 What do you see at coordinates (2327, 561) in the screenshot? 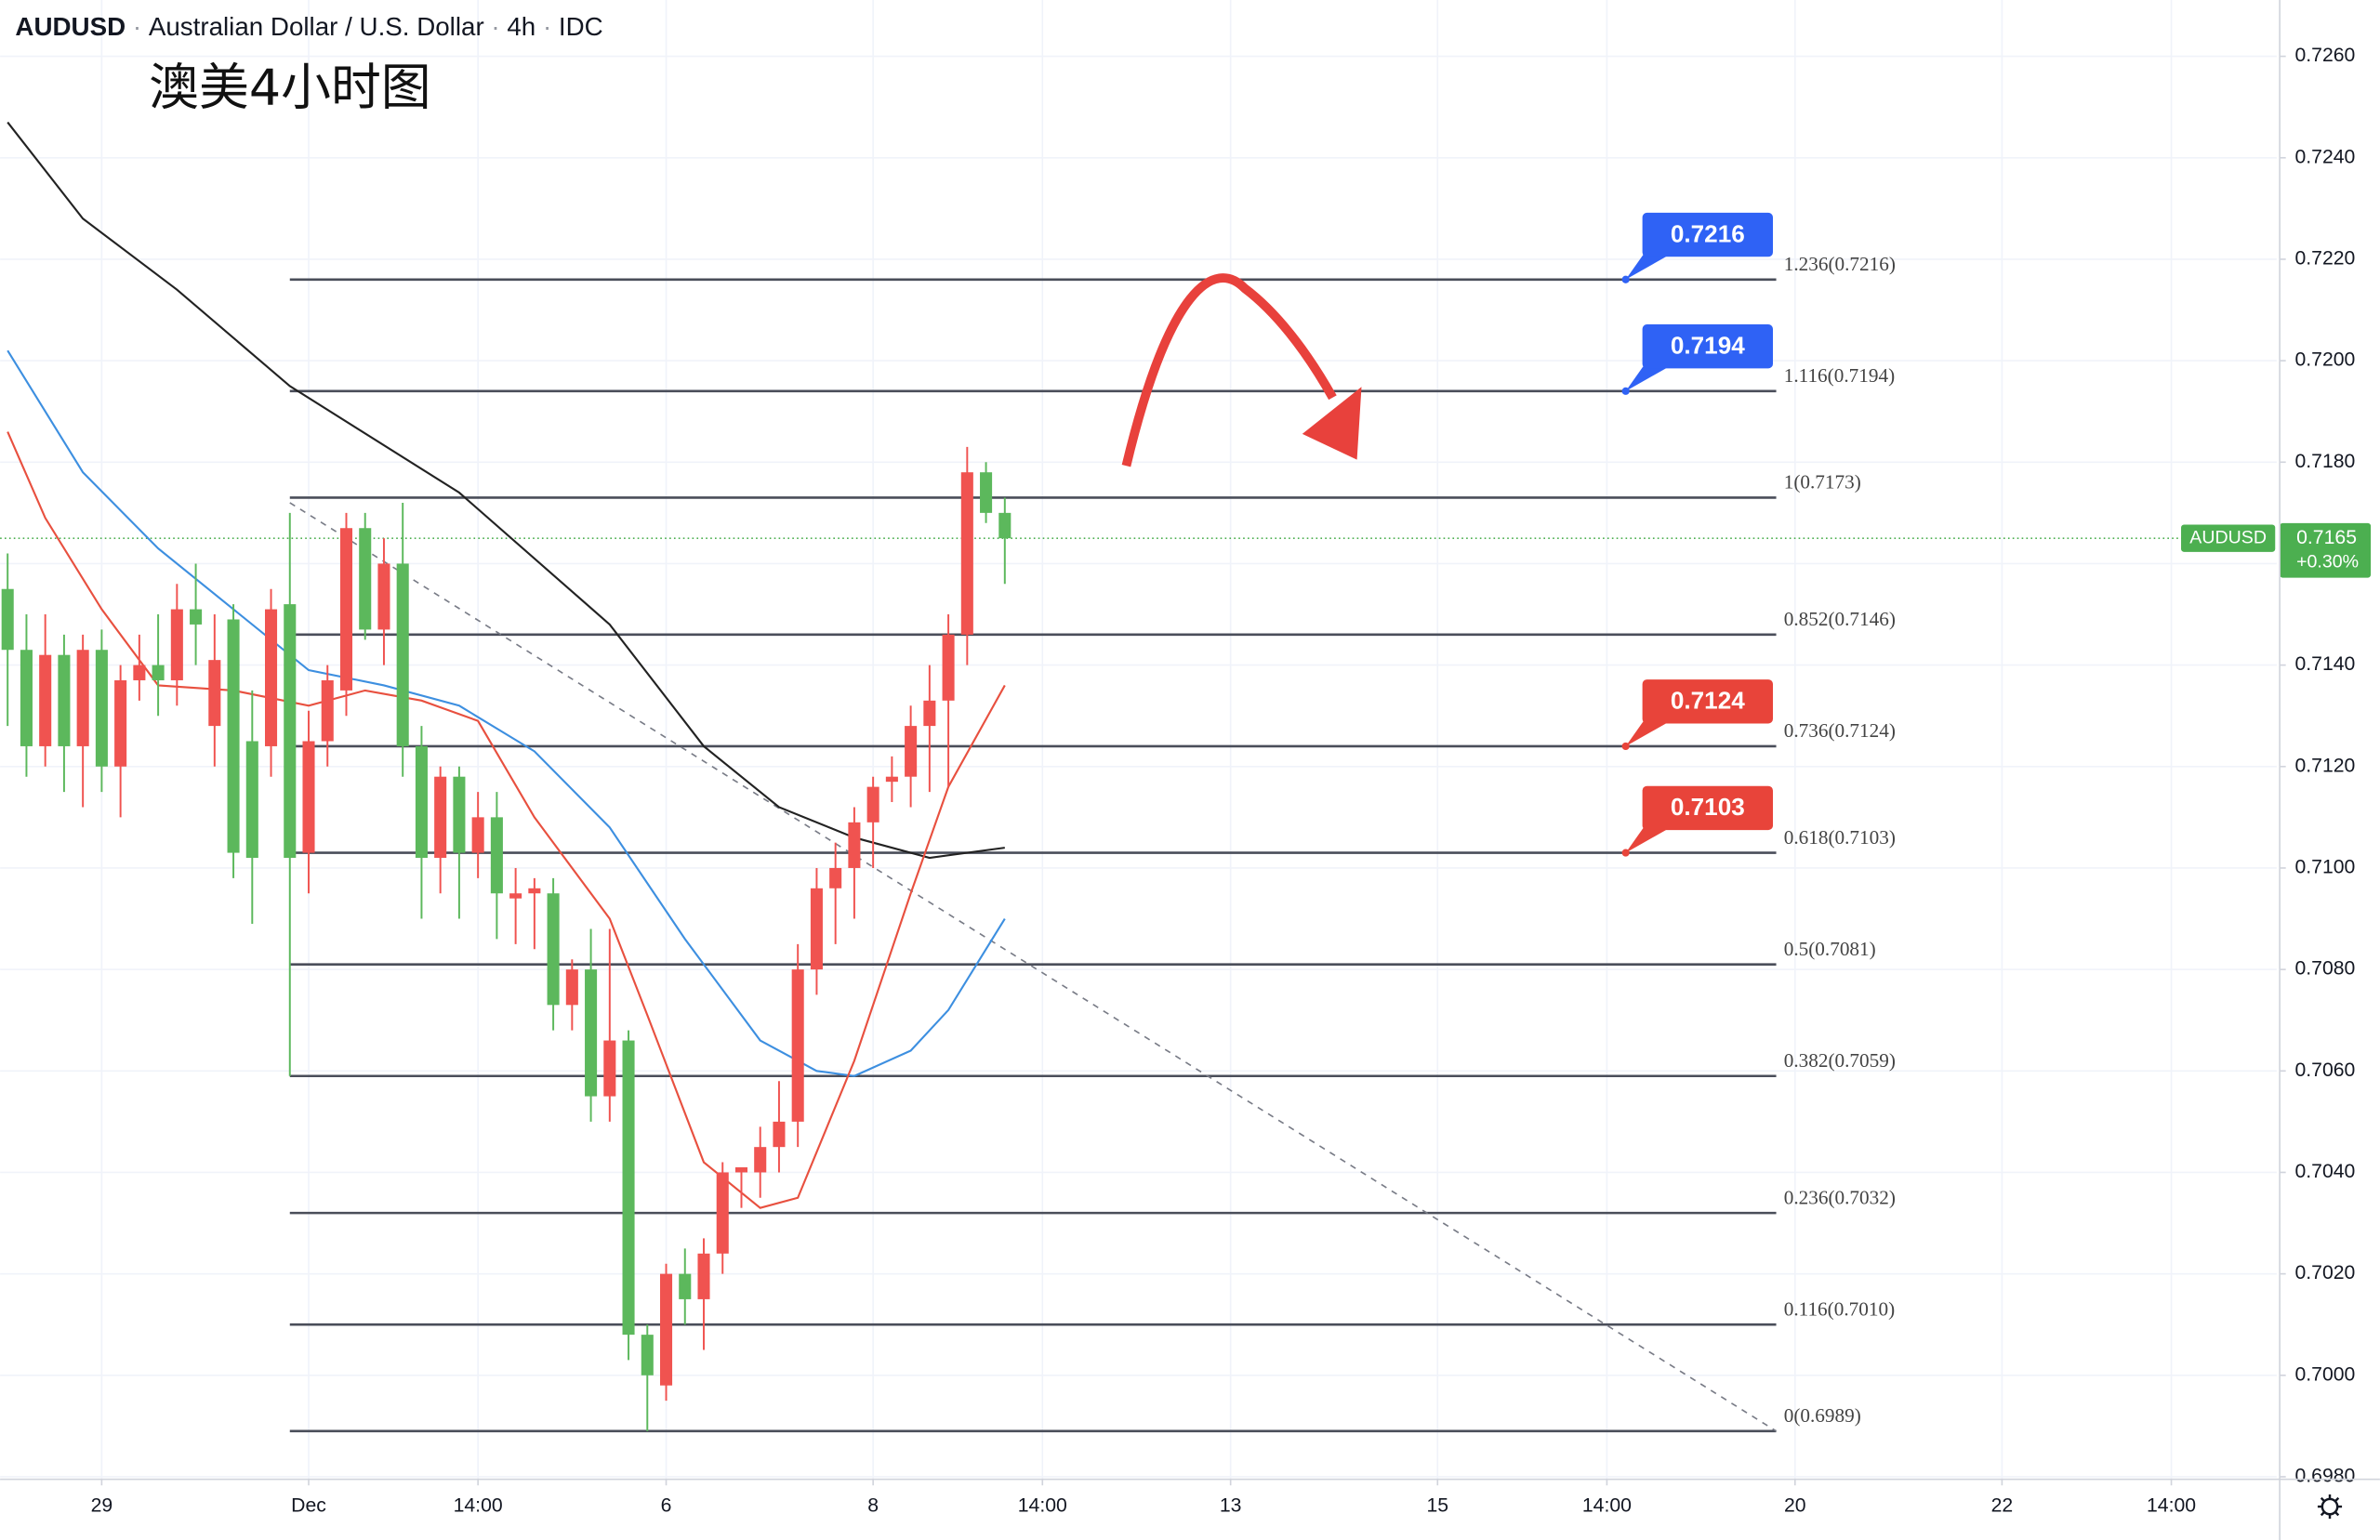
I see `last-change-label: +0.30%` at bounding box center [2327, 561].